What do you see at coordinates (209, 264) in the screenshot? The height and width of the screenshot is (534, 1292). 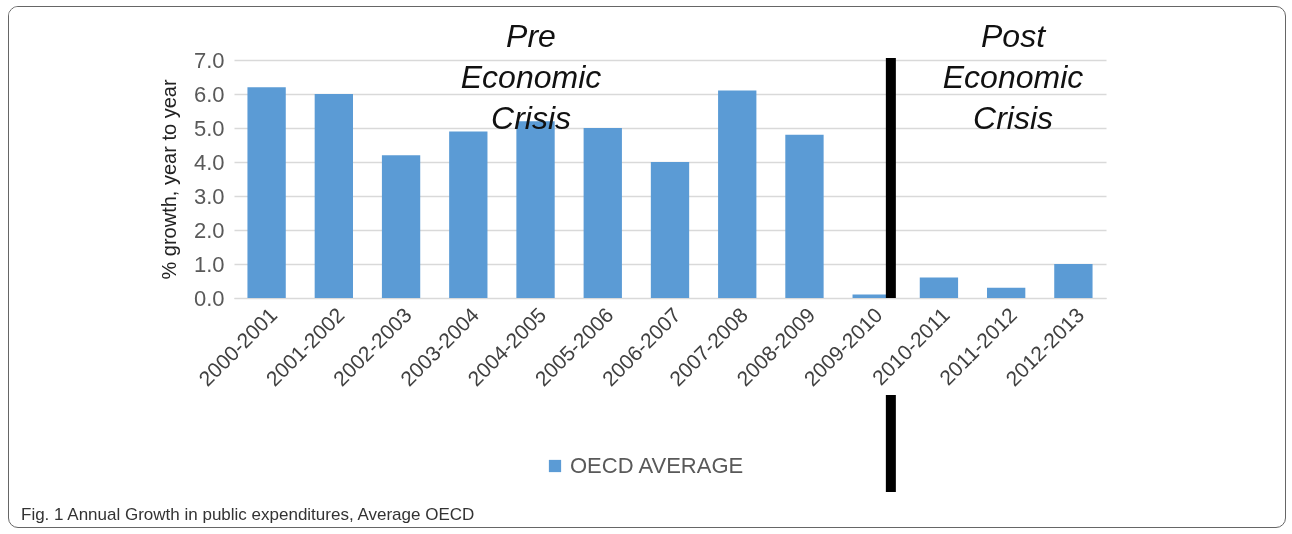 I see `y-tick-label: 1.0` at bounding box center [209, 264].